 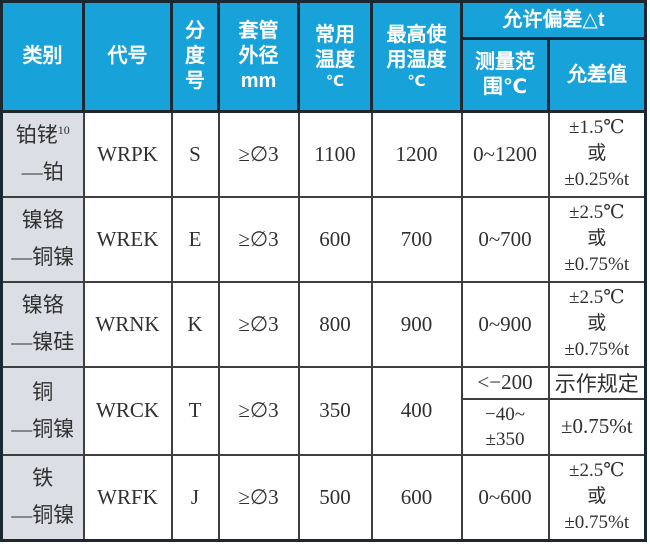 I want to click on header-common-temp-unit: ℃, so click(x=335, y=81).